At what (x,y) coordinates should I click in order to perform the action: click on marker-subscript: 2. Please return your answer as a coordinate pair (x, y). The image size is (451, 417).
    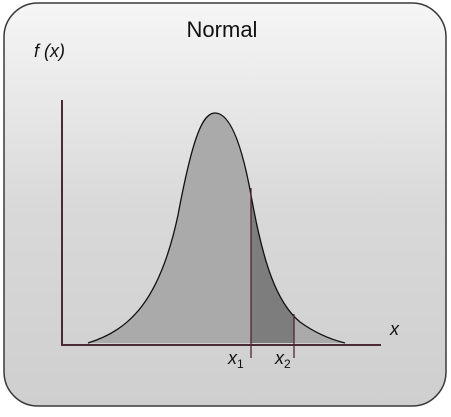
    Looking at the image, I should click on (287, 364).